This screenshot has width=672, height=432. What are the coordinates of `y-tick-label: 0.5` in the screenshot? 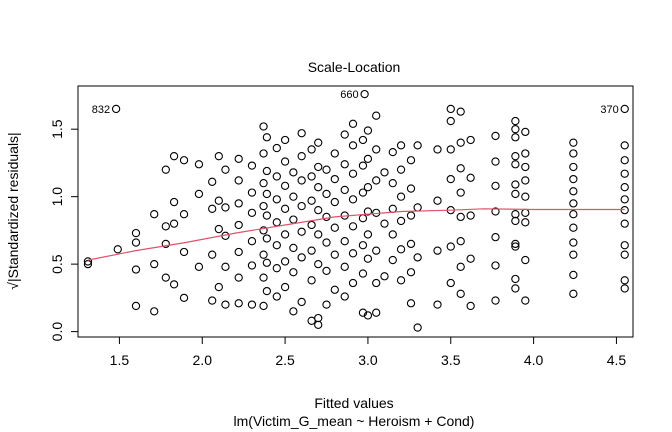 It's located at (57, 264).